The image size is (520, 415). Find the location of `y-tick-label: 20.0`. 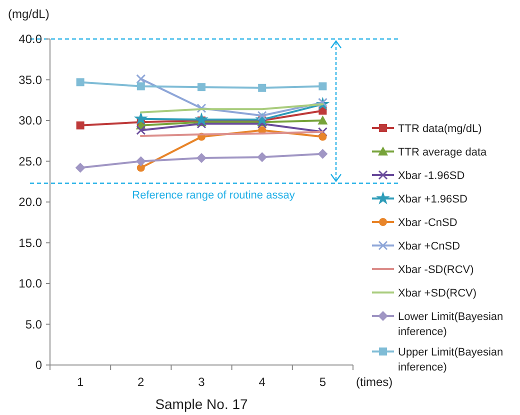

y-tick-label: 20.0 is located at coordinates (30, 202).